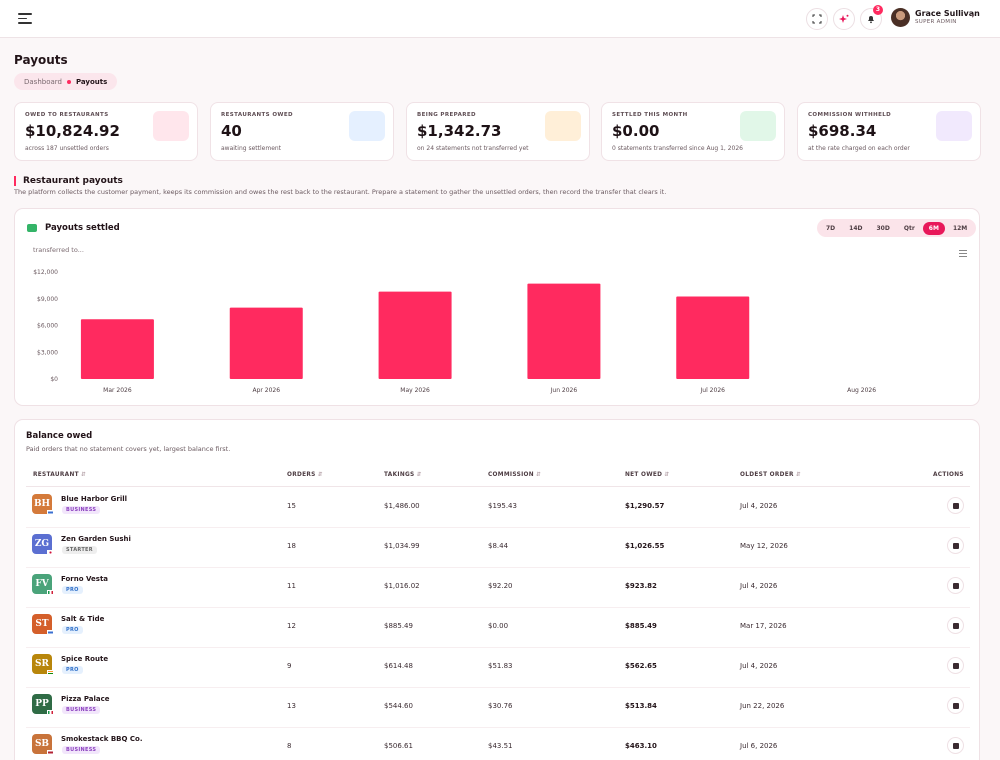  Describe the element at coordinates (85, 699) in the screenshot. I see `restaurant-name: Pizza Palace` at that location.